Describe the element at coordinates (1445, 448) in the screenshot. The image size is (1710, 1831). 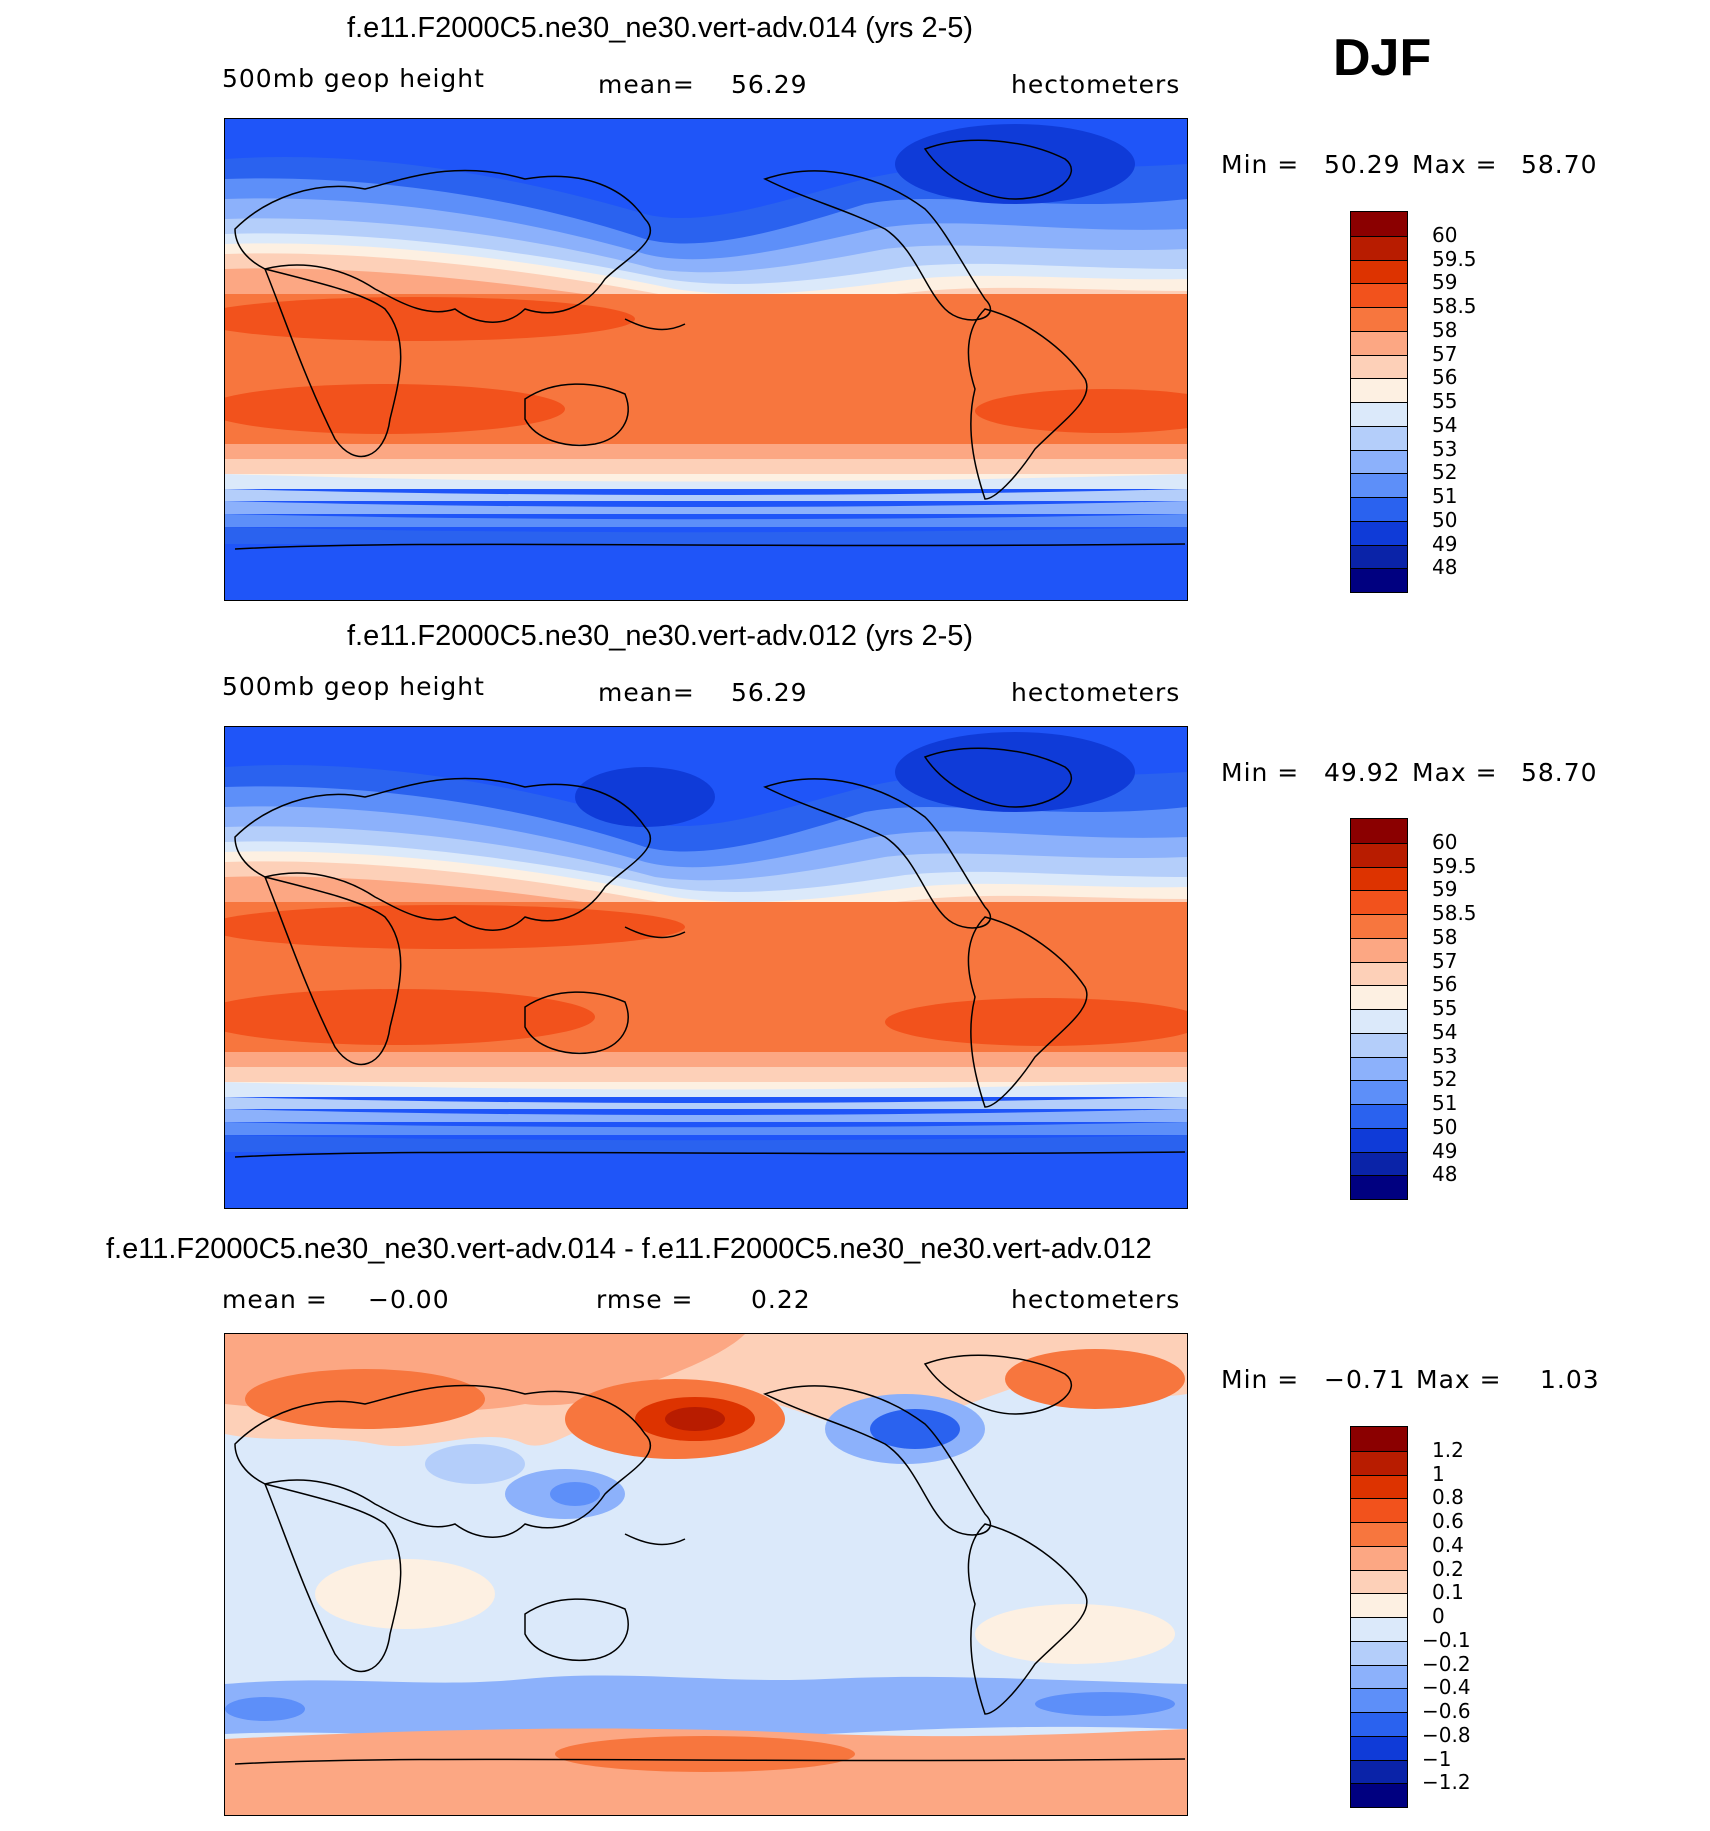
I see `colorbar-level-label: 53` at that location.